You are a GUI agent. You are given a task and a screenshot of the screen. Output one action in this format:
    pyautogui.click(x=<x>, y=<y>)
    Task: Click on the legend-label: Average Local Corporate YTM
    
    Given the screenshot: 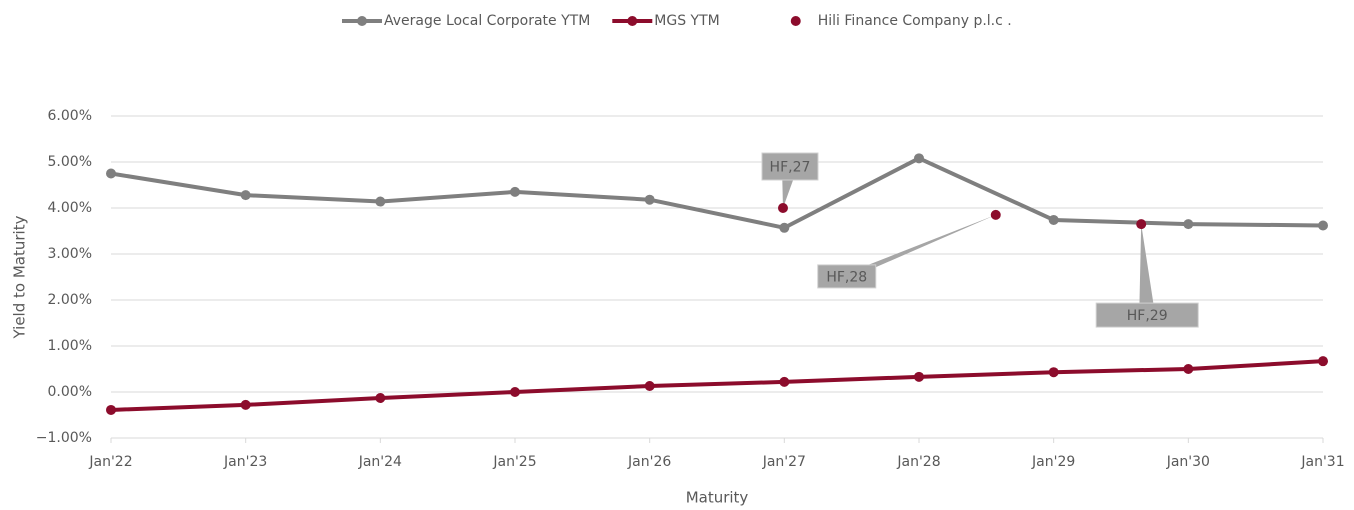 What is the action you would take?
    pyautogui.click(x=487, y=21)
    